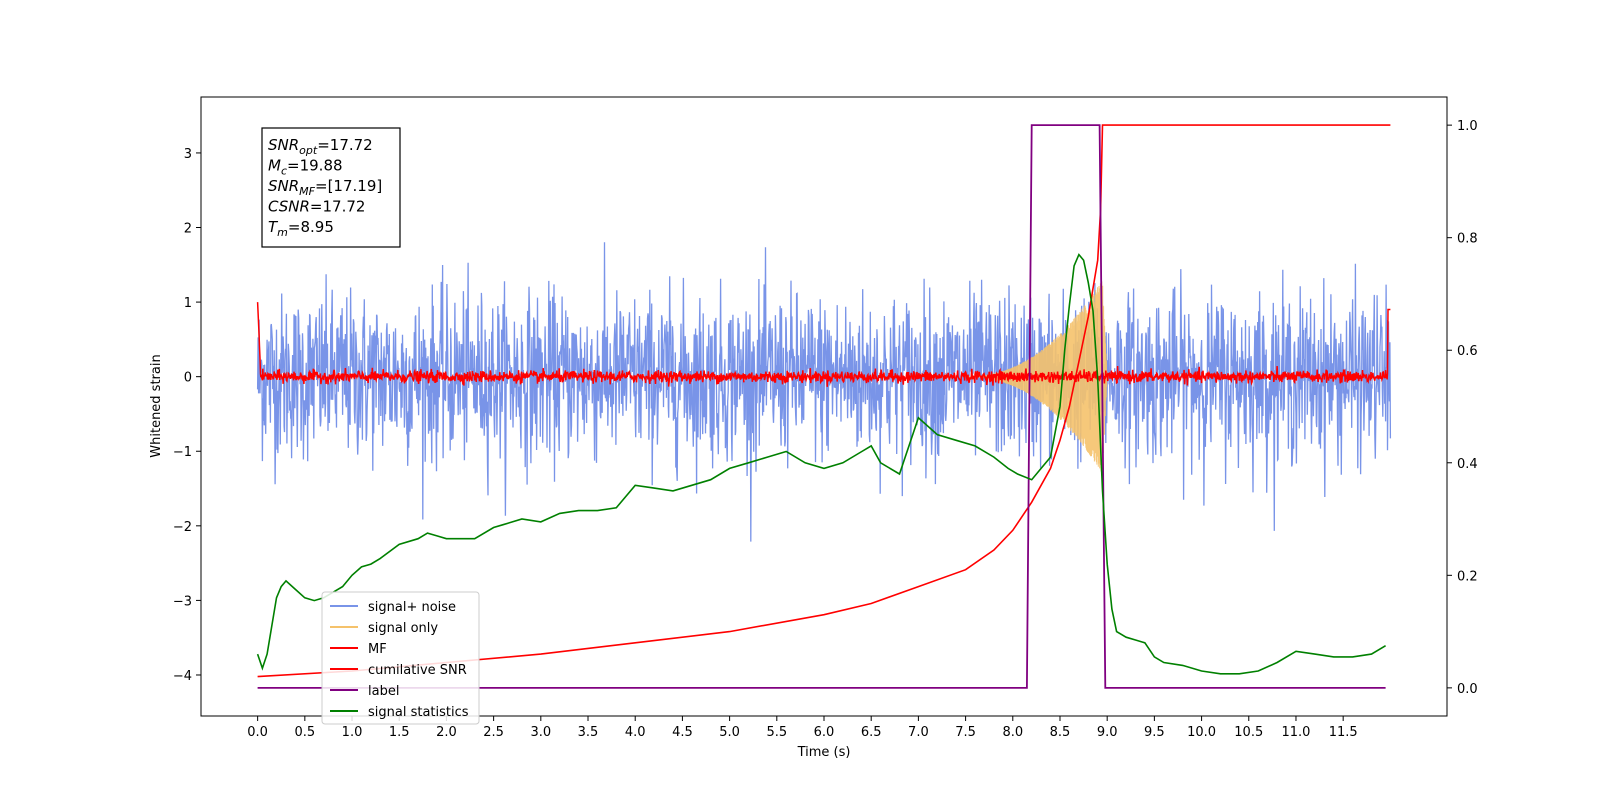 This screenshot has width=1600, height=800. Describe the element at coordinates (304, 732) in the screenshot. I see `x-tick-label: 0.5` at that location.